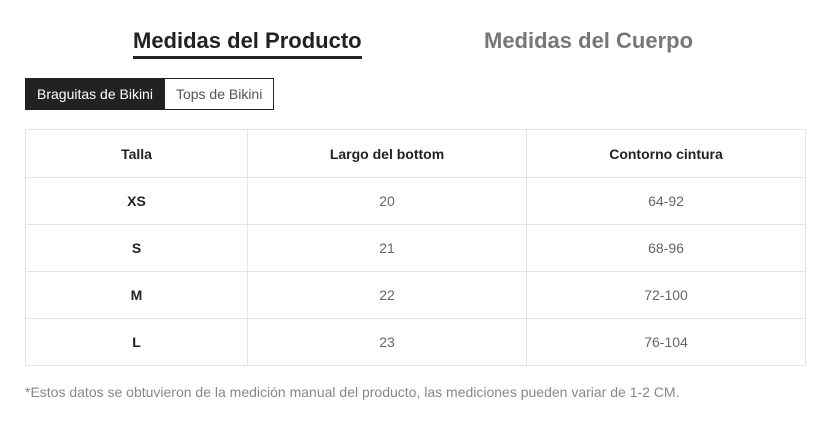  What do you see at coordinates (387, 153) in the screenshot?
I see `column-header-bottom-length: Largo del bottom` at bounding box center [387, 153].